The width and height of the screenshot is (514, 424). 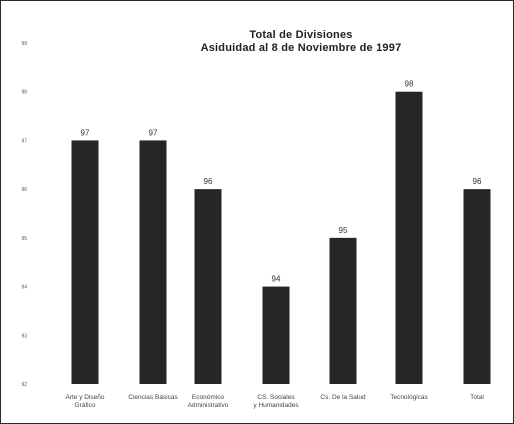 What do you see at coordinates (24, 190) in the screenshot?
I see `y-tick-label: 96` at bounding box center [24, 190].